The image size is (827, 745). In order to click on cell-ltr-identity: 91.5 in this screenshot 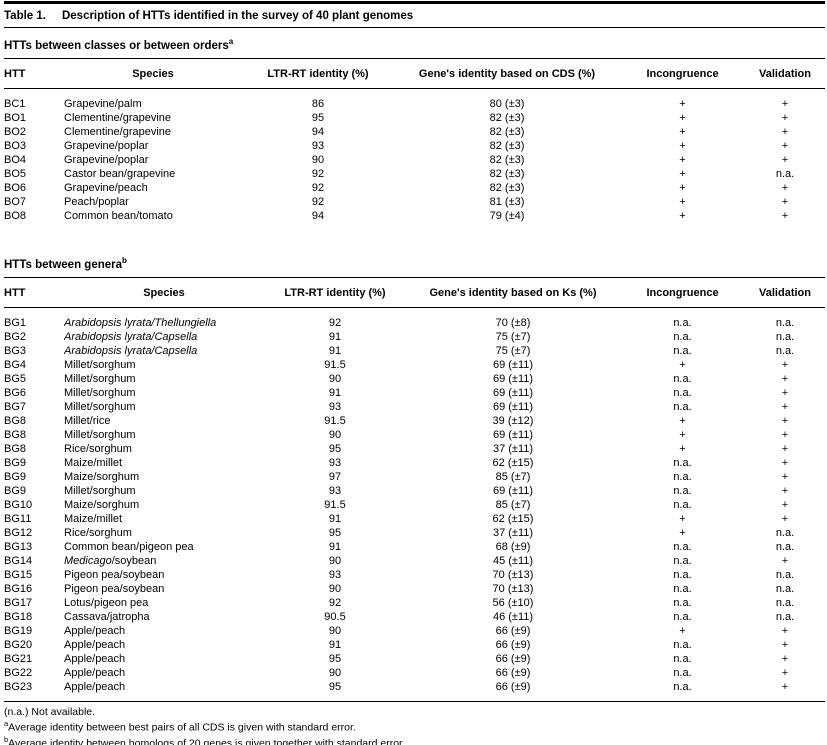, I will do `click(335, 420)`.